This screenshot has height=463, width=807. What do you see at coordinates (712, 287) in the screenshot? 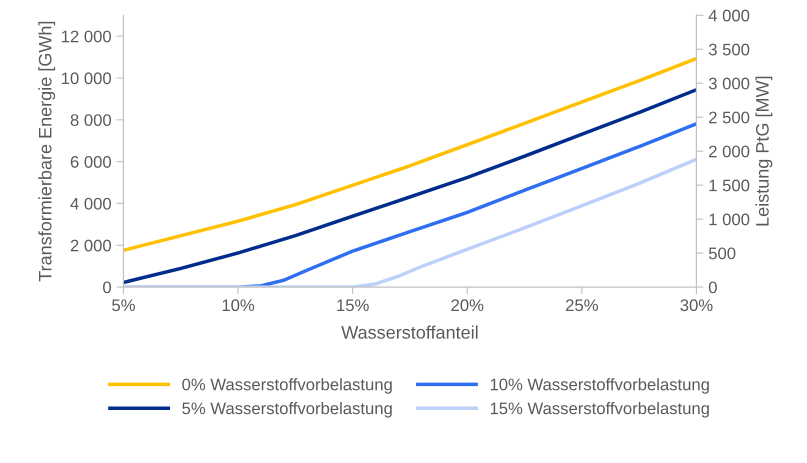
I see `y2-tick-label: 0` at bounding box center [712, 287].